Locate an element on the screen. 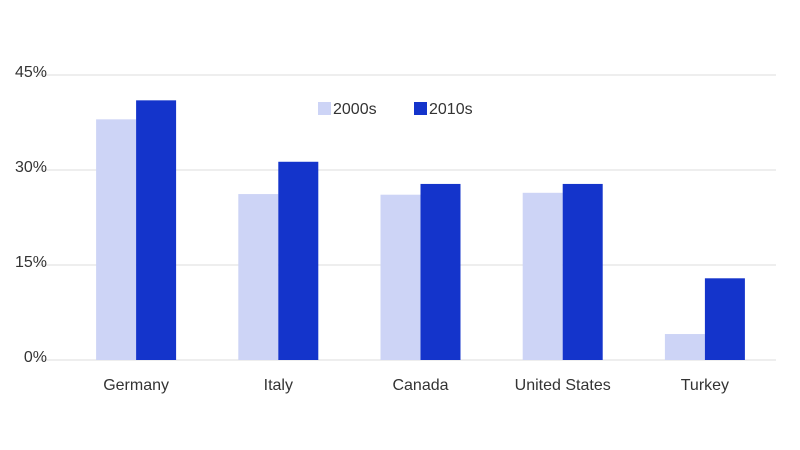 Image resolution: width=800 pixels, height=450 pixels. legend-label: 2000s is located at coordinates (355, 109).